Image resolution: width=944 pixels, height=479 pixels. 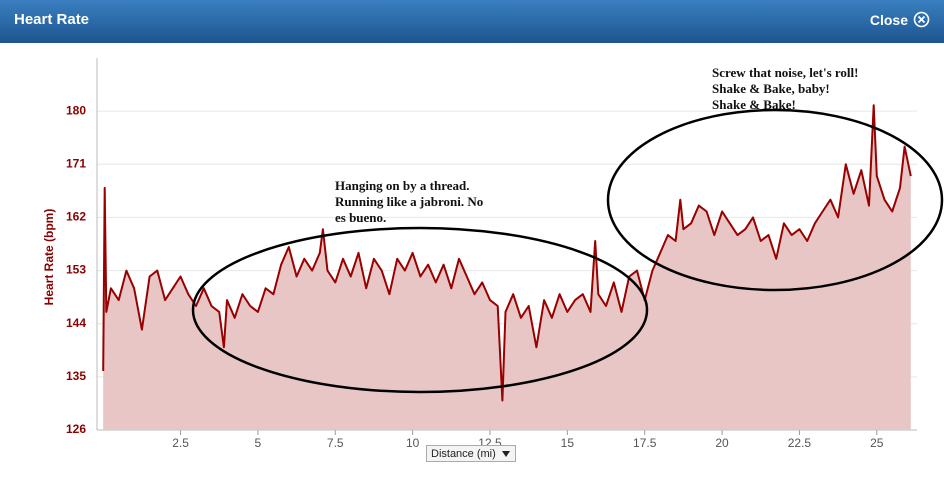 What do you see at coordinates (463, 453) in the screenshot?
I see `x-axis-label: Distance (mi)` at bounding box center [463, 453].